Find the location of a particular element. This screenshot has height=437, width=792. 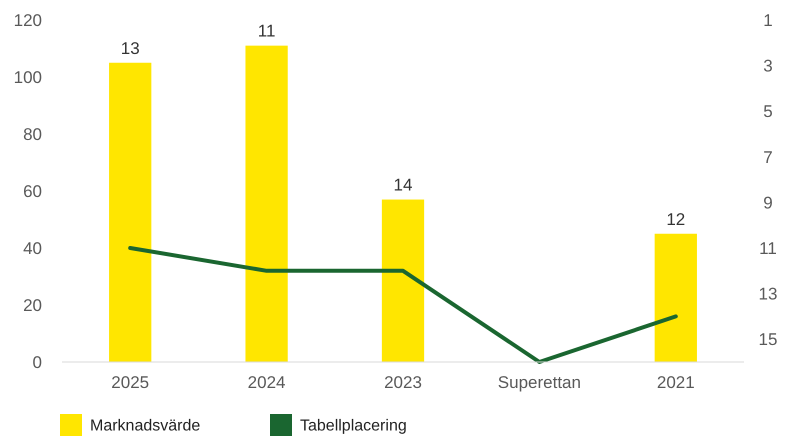

y-tick-label: 120 is located at coordinates (28, 20).